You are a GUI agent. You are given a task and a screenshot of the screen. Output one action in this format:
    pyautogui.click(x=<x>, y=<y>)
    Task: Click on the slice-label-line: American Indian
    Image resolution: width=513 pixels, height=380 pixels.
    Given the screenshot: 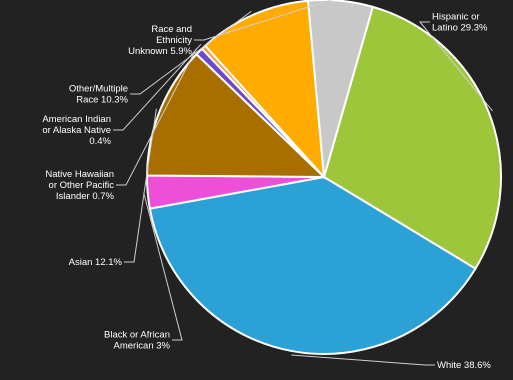 What is the action you would take?
    pyautogui.click(x=76, y=119)
    